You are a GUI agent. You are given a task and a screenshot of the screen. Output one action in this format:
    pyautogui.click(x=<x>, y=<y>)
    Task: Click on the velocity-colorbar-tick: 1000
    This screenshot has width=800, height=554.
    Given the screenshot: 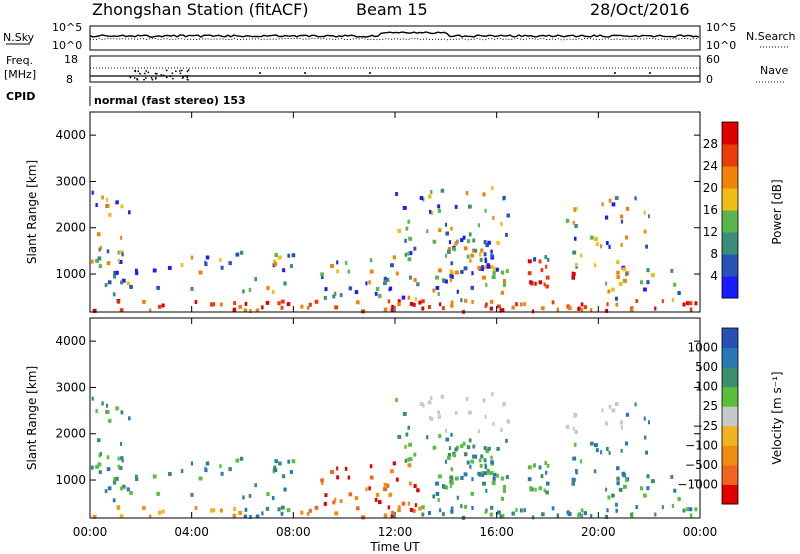 What is the action you would take?
    pyautogui.click(x=702, y=348)
    